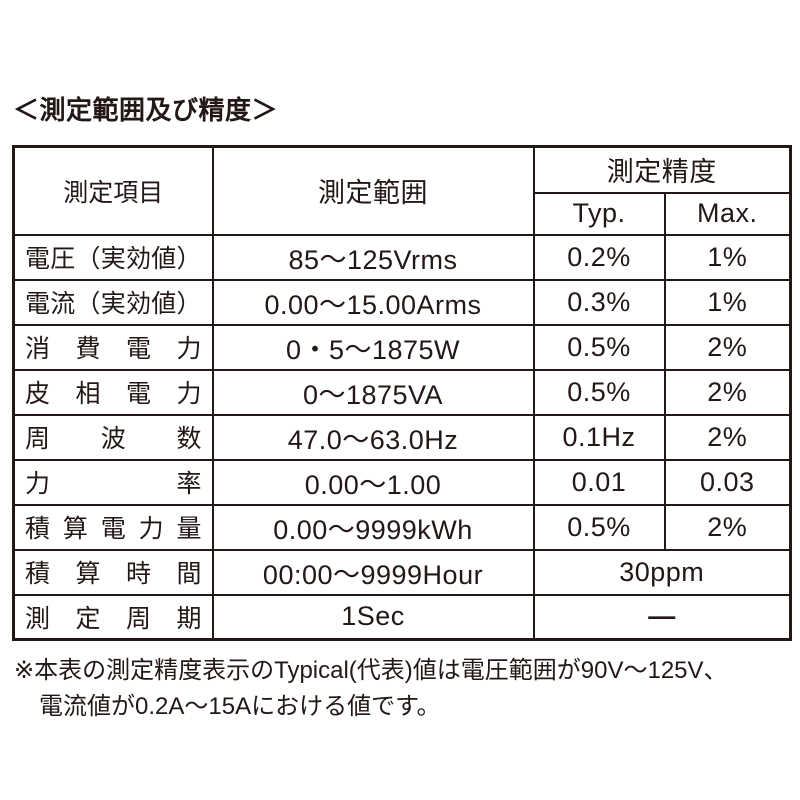 This screenshot has height=800, width=800. What do you see at coordinates (113, 482) in the screenshot?
I see `item-cell: 力率` at bounding box center [113, 482].